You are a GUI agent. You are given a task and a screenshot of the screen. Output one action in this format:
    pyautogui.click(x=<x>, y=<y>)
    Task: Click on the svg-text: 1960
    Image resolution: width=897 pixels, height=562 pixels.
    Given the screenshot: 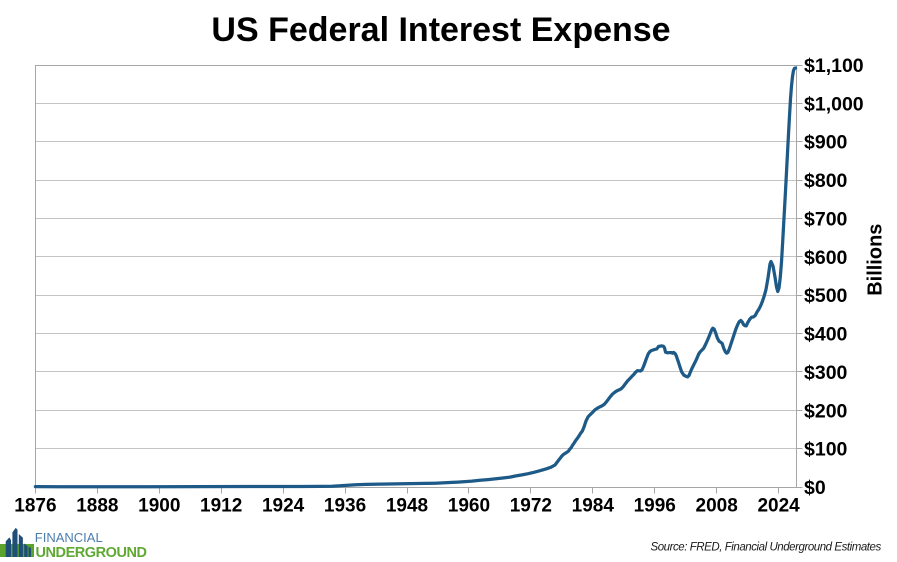 What is the action you would take?
    pyautogui.click(x=469, y=506)
    